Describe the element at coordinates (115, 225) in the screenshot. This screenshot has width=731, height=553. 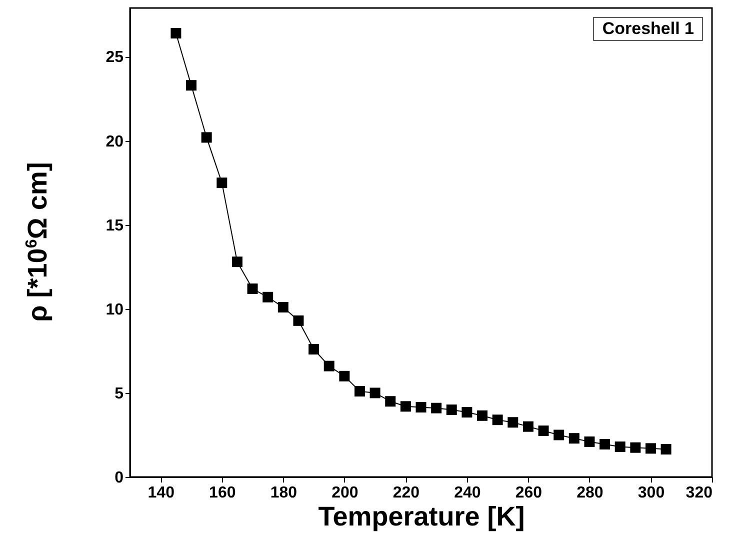
I see `y-tick-label: 15` at that location.